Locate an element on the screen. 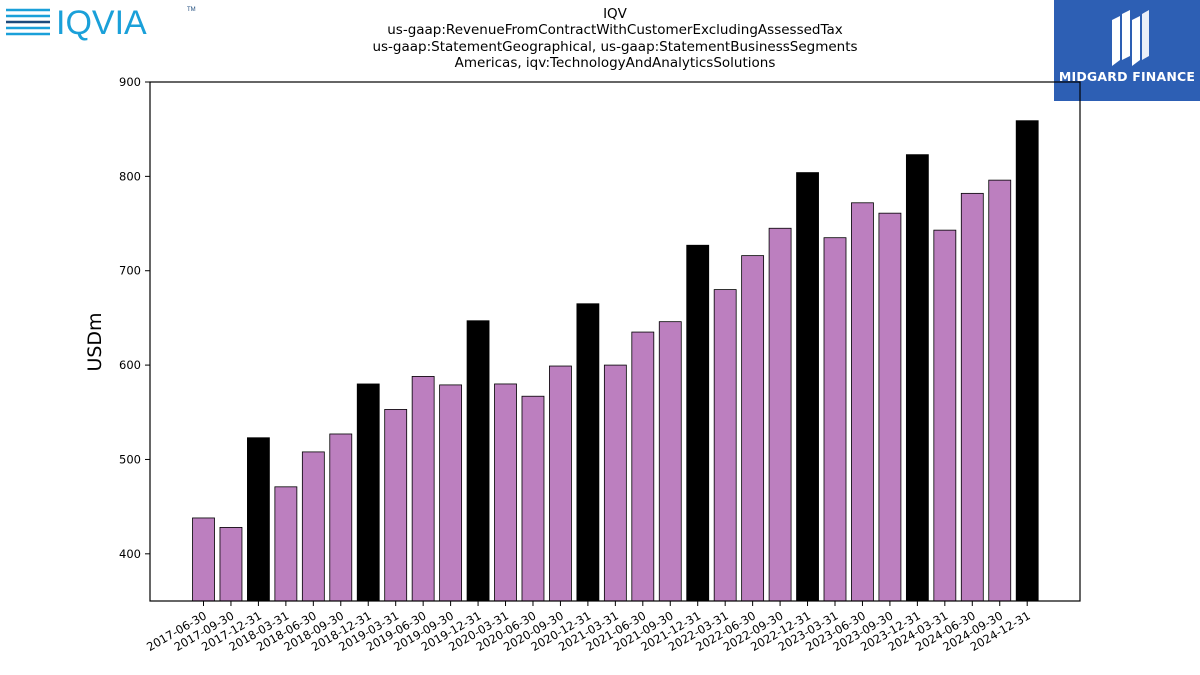 Image resolution: width=1200 pixels, height=675 pixels. y-axis: 400 500 600 700 800 900 is located at coordinates (134, 318).